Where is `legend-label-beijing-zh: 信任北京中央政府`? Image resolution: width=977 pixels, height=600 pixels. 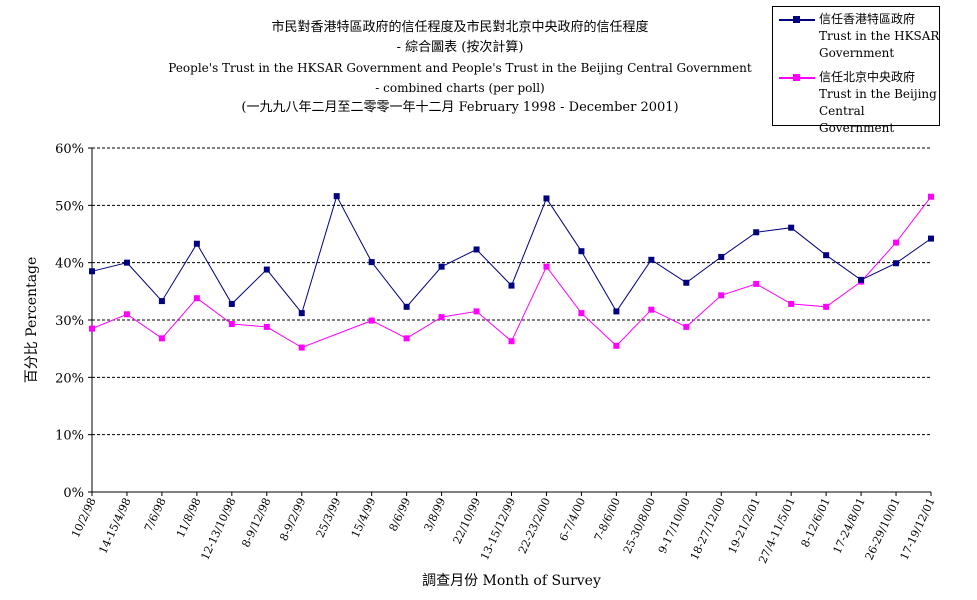 legend-label-beijing-zh: 信任北京中央政府 is located at coordinates (867, 77).